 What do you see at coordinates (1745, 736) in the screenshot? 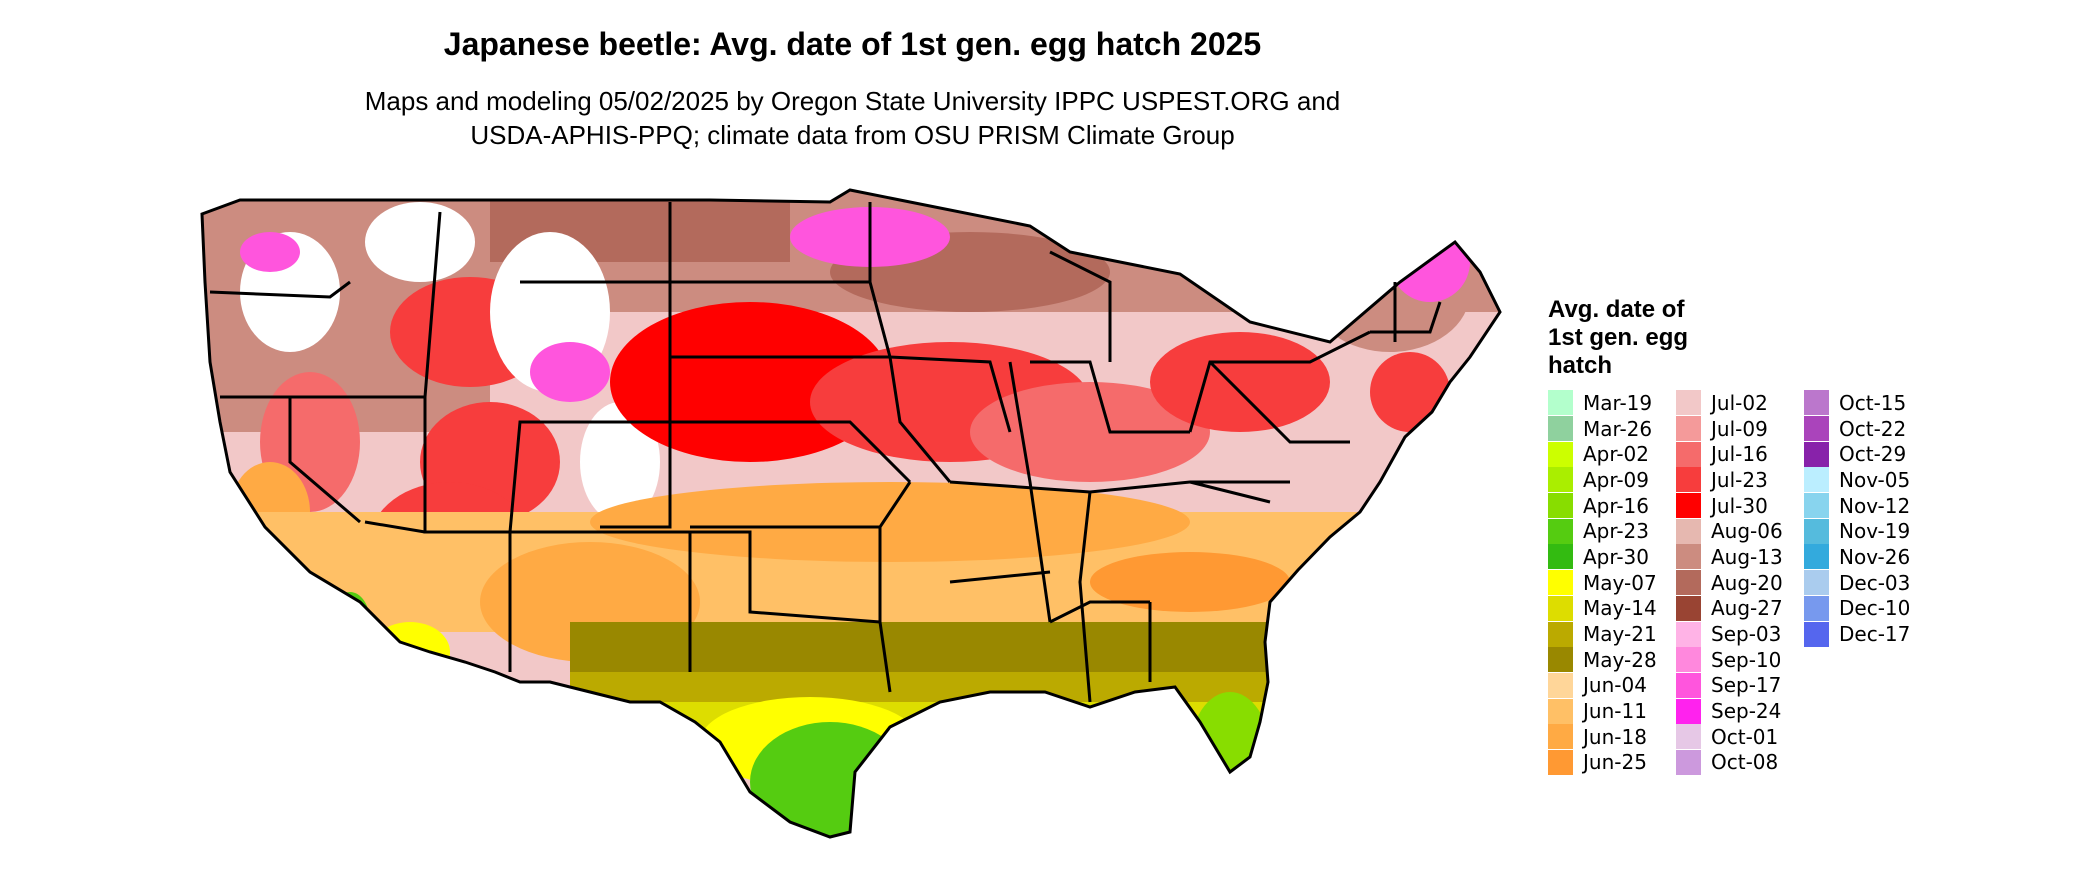
I see `legend-label: Oct-01` at bounding box center [1745, 736].